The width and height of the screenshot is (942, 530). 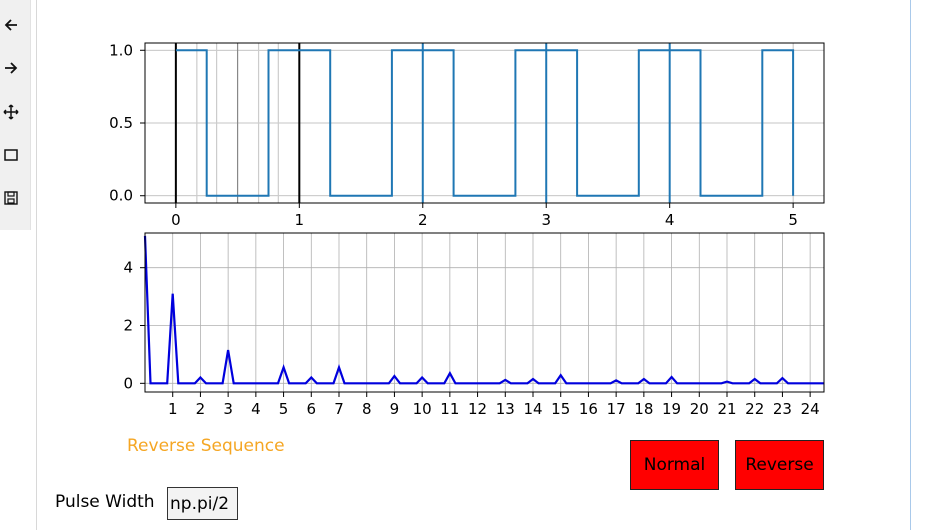 What do you see at coordinates (121, 50) in the screenshot?
I see `y-tick-label: 1.0` at bounding box center [121, 50].